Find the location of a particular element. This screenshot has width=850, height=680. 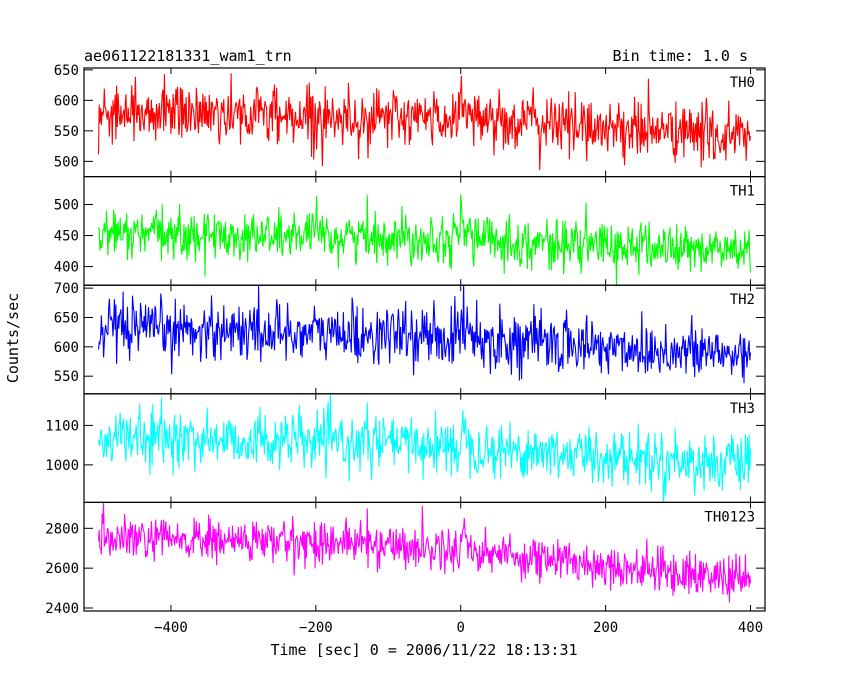

y-tick-label: 450 is located at coordinates (66, 237).